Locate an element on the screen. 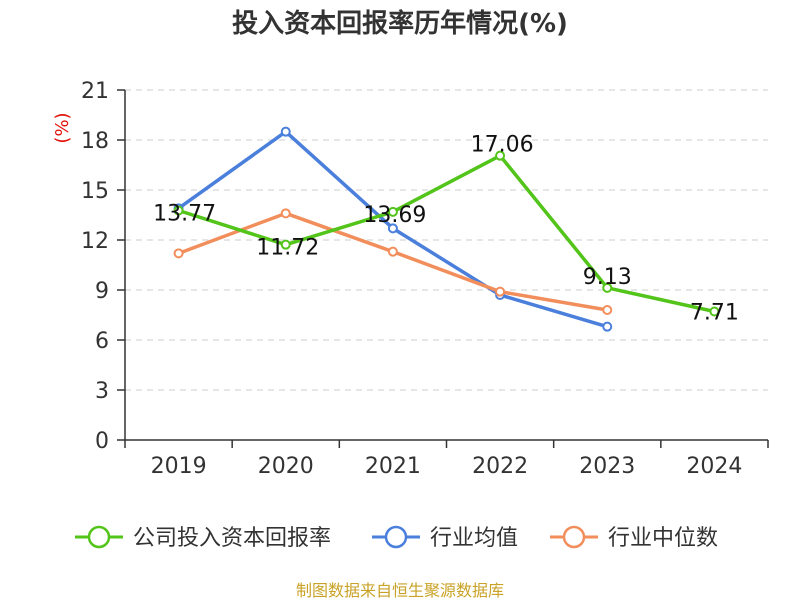  y-tick-label-0: 0 is located at coordinates (102, 441).